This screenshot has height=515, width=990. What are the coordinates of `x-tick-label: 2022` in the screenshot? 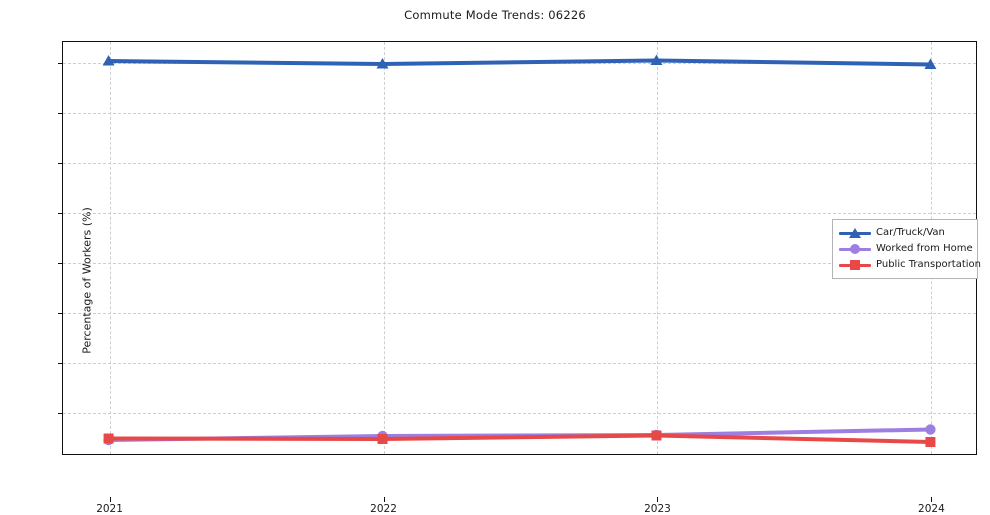 It's located at (383, 509).